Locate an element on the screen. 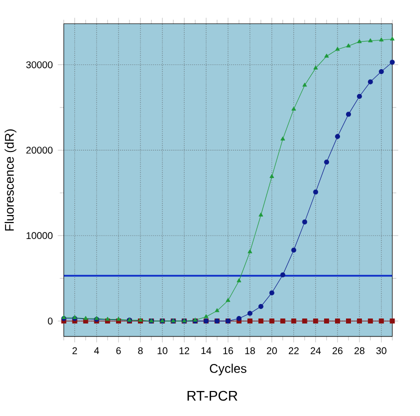 The width and height of the screenshot is (420, 416). x-tick-label: 26 is located at coordinates (337, 350).